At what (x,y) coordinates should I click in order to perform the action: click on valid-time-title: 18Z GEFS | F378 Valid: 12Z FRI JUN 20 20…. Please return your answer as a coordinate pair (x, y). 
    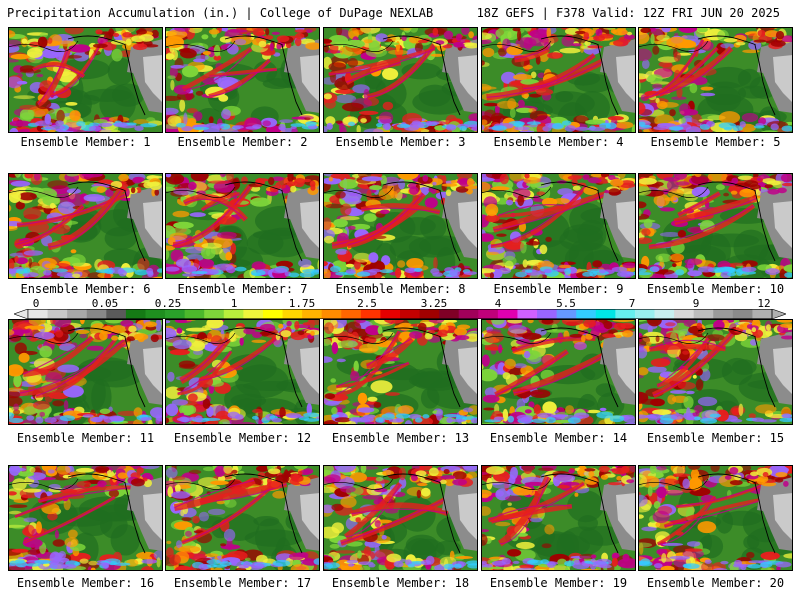
    Looking at the image, I should click on (628, 13).